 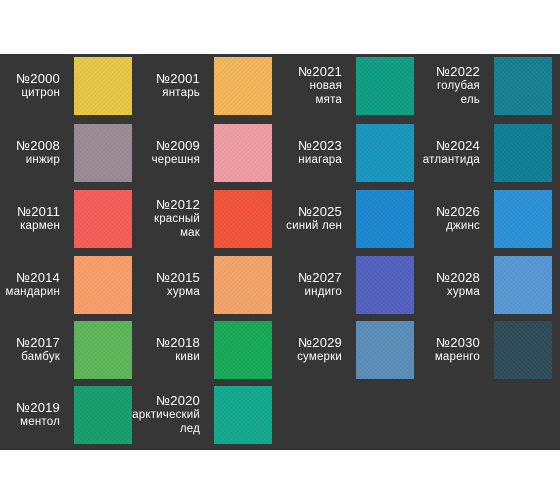 What do you see at coordinates (66, 153) in the screenshot?
I see `swatch-item: №2008 инжир` at bounding box center [66, 153].